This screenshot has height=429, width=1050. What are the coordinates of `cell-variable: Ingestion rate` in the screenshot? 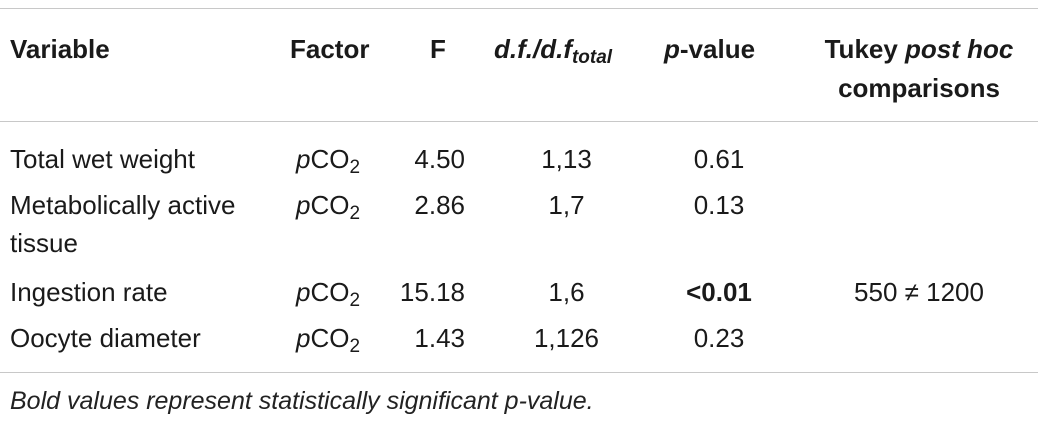 It's located at (89, 292).